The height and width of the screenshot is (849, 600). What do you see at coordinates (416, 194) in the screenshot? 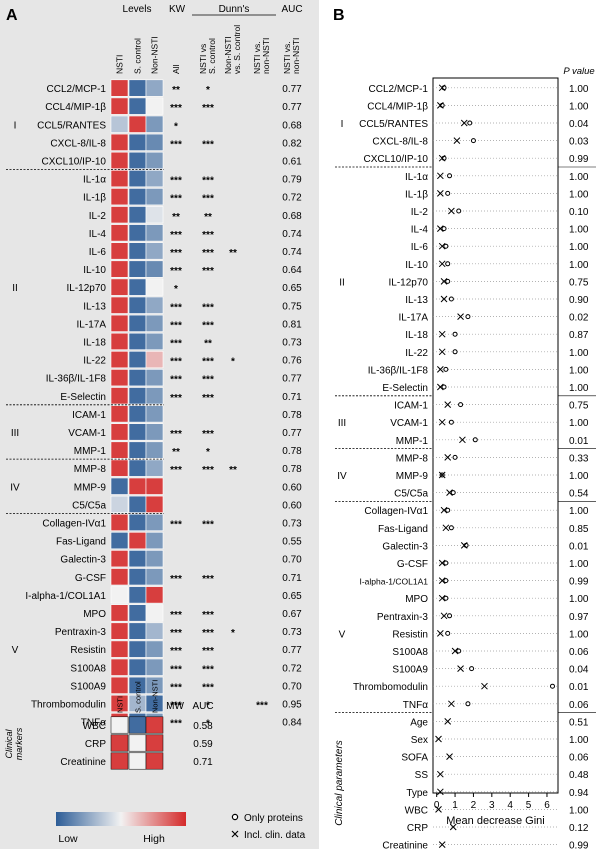
I see `variable-label: IL-1β` at bounding box center [416, 194].